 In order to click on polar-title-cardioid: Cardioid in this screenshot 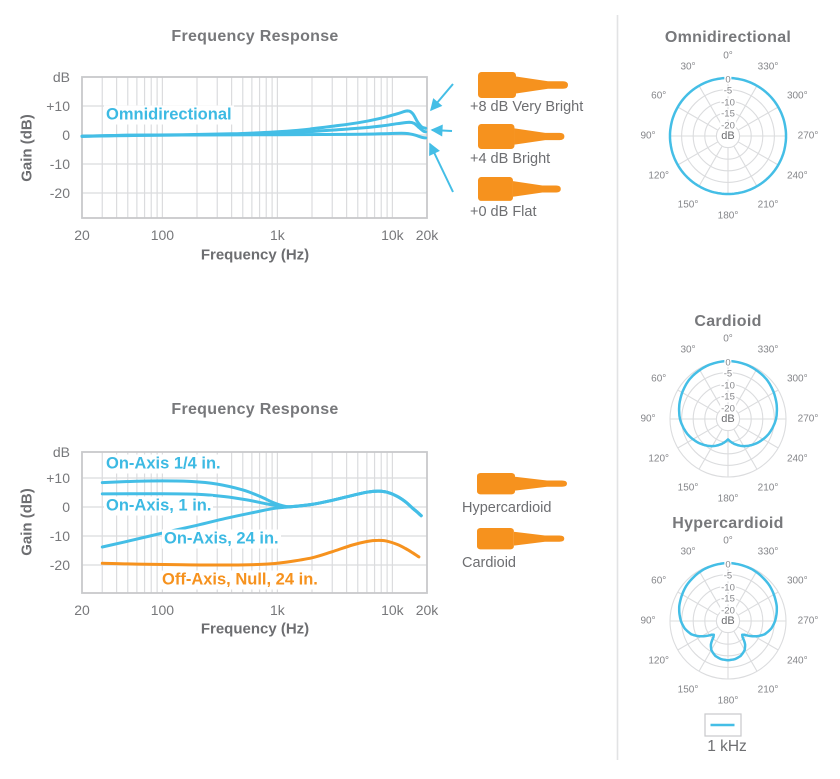, I will do `click(728, 321)`.